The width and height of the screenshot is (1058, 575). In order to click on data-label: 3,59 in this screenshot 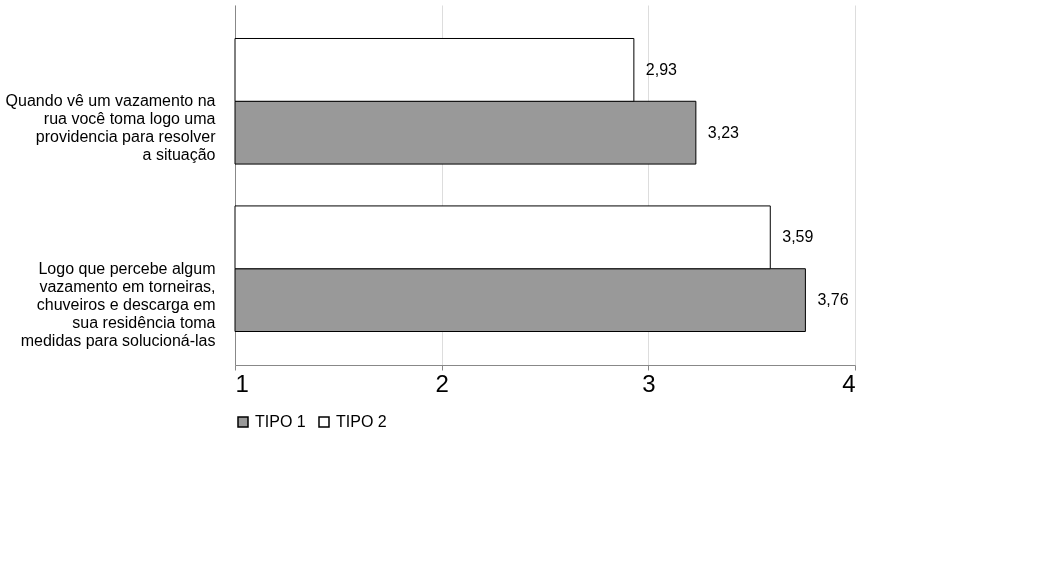, I will do `click(798, 237)`.